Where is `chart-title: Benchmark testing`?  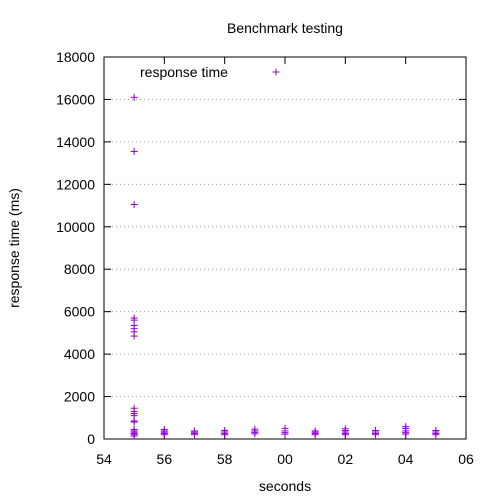
chart-title: Benchmark testing is located at coordinates (285, 28).